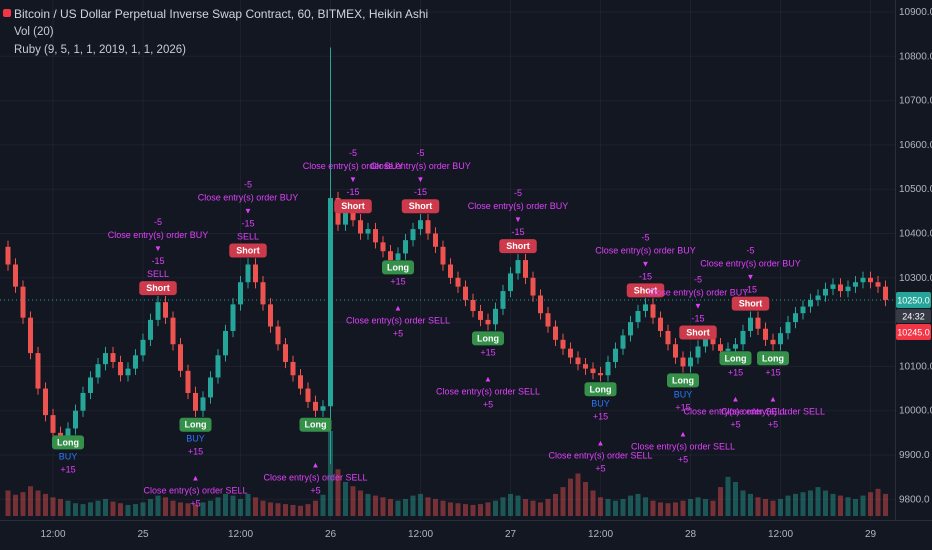  Describe the element at coordinates (34, 32) in the screenshot. I see `volume-indicator-label: Vol (20)` at that location.